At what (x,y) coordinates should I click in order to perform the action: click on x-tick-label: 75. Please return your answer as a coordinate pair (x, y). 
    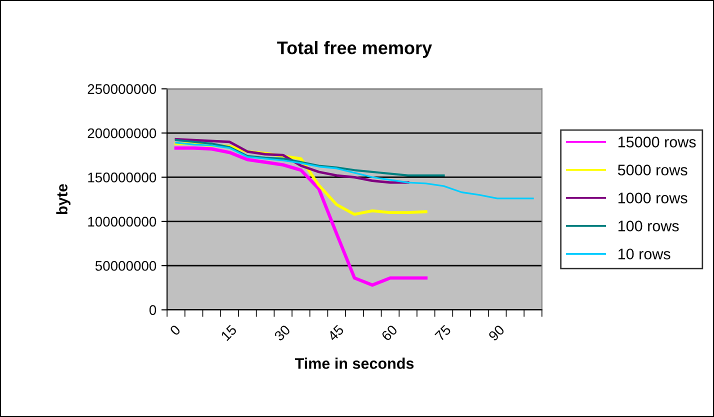
    Looking at the image, I should click on (443, 333).